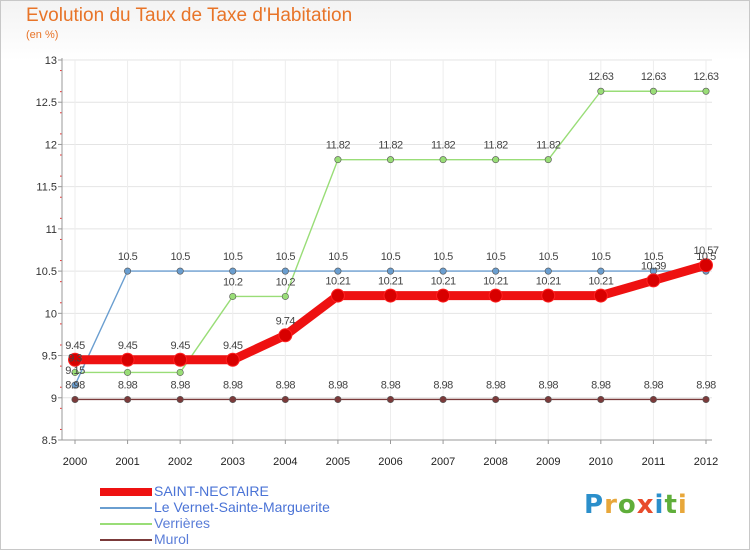 Image resolution: width=750 pixels, height=550 pixels. I want to click on y-tick-label: 10.5, so click(46, 272).